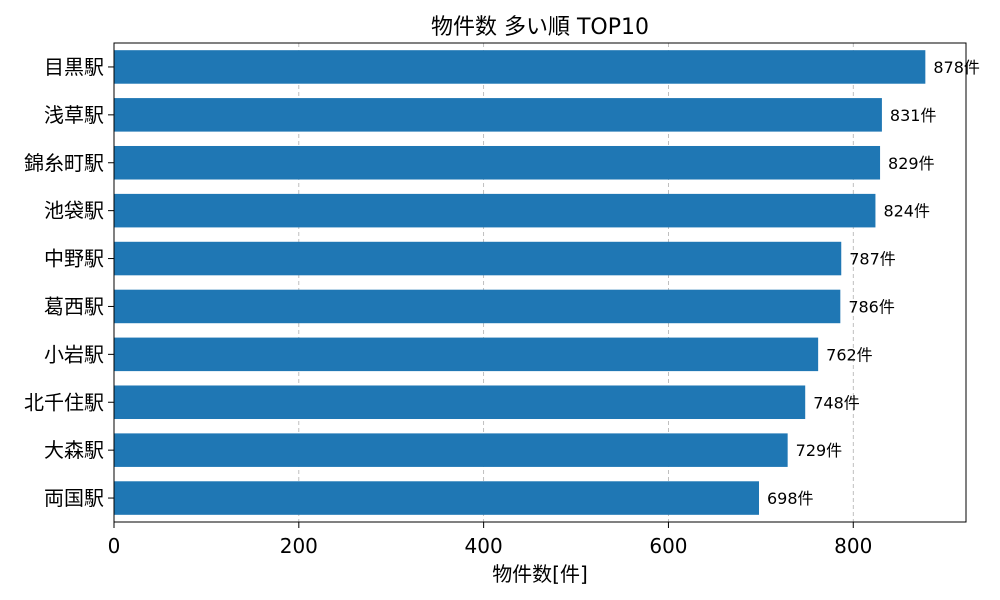  Describe the element at coordinates (790, 498) in the screenshot. I see `data-label: 698件` at that location.